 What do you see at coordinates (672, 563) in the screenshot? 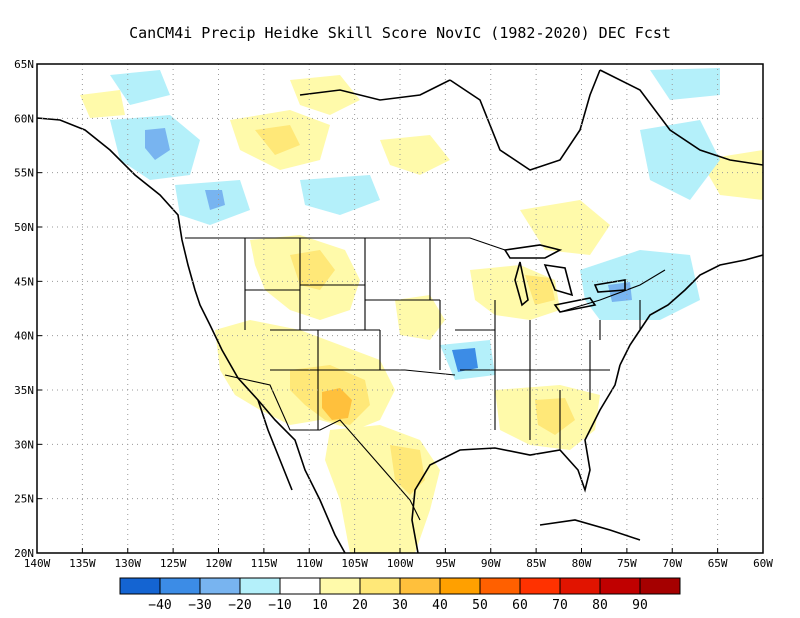
I see `lon-label: 70W` at bounding box center [672, 563].